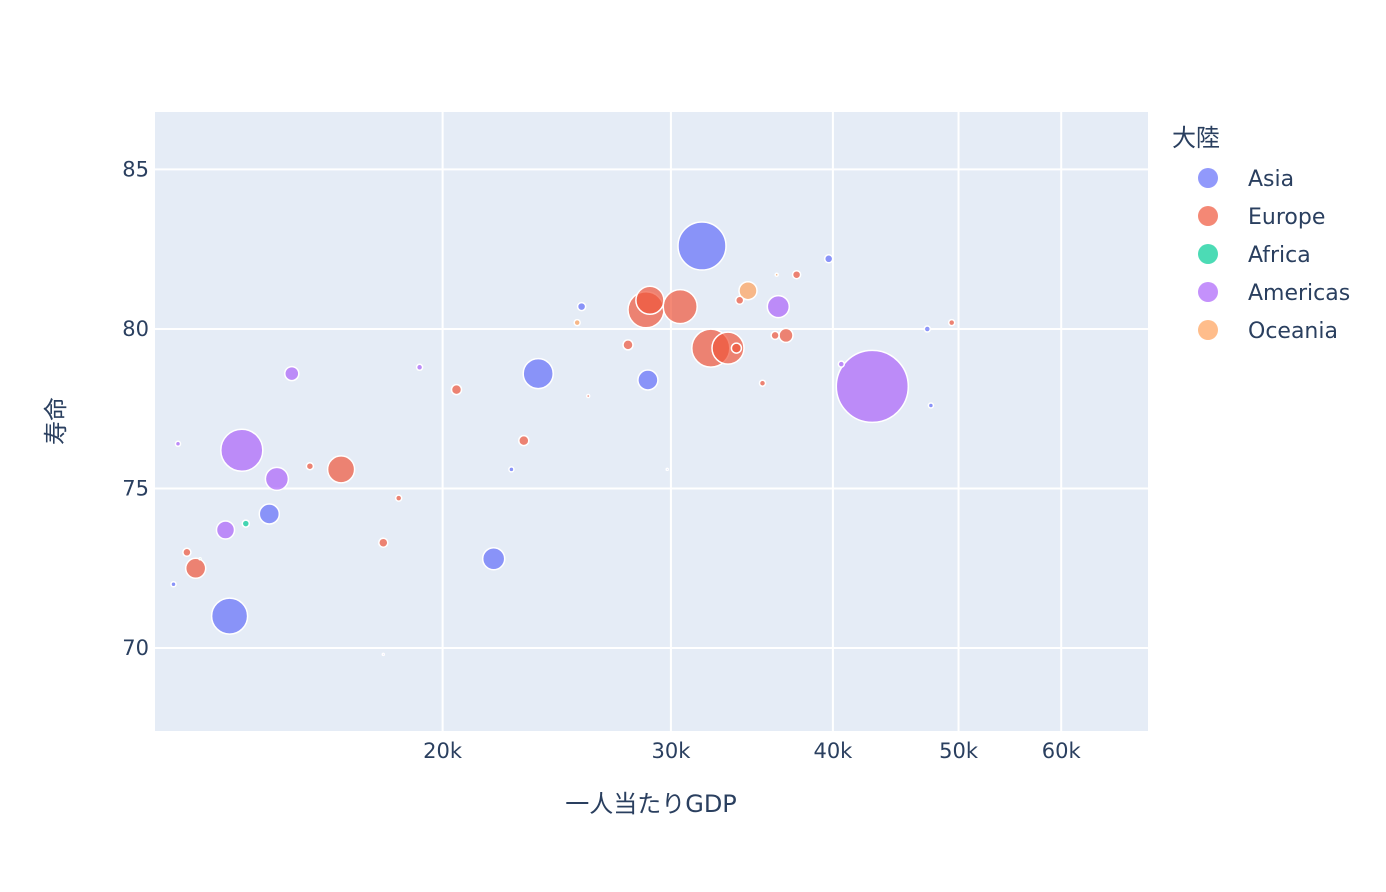 Image resolution: width=1386 pixels, height=892 pixels. I want to click on legend-item-asia: Asia, so click(1246, 179).